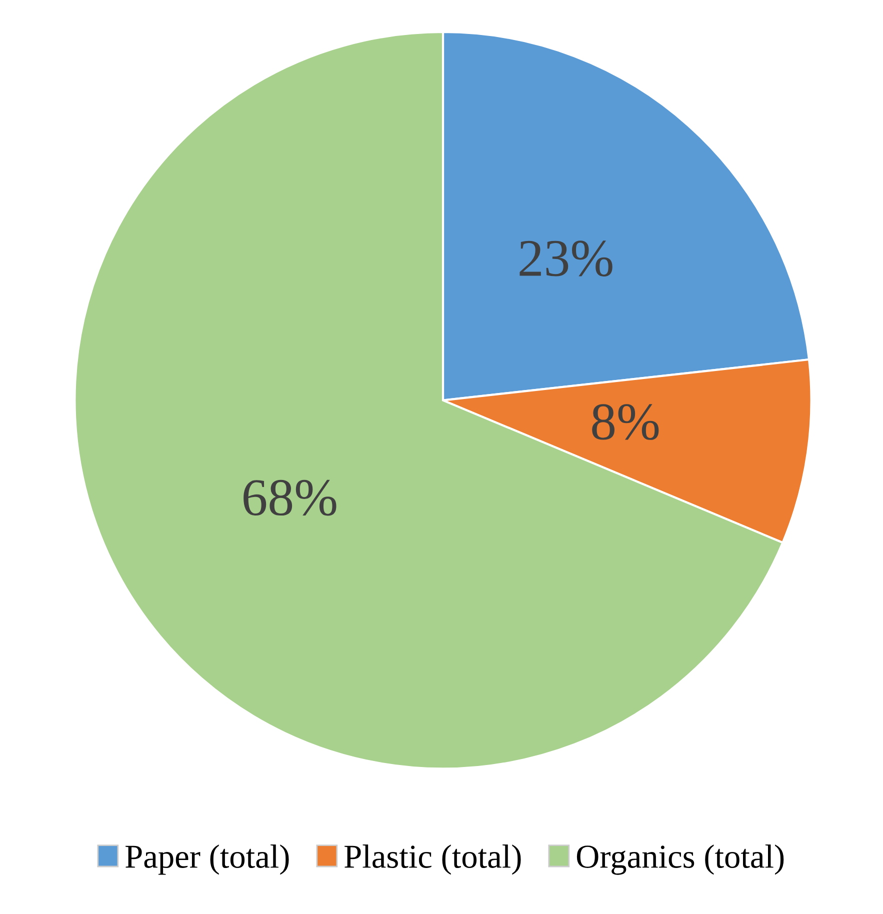 This screenshot has width=883, height=914. What do you see at coordinates (207, 859) in the screenshot?
I see `legend-label: Paper (total)` at bounding box center [207, 859].